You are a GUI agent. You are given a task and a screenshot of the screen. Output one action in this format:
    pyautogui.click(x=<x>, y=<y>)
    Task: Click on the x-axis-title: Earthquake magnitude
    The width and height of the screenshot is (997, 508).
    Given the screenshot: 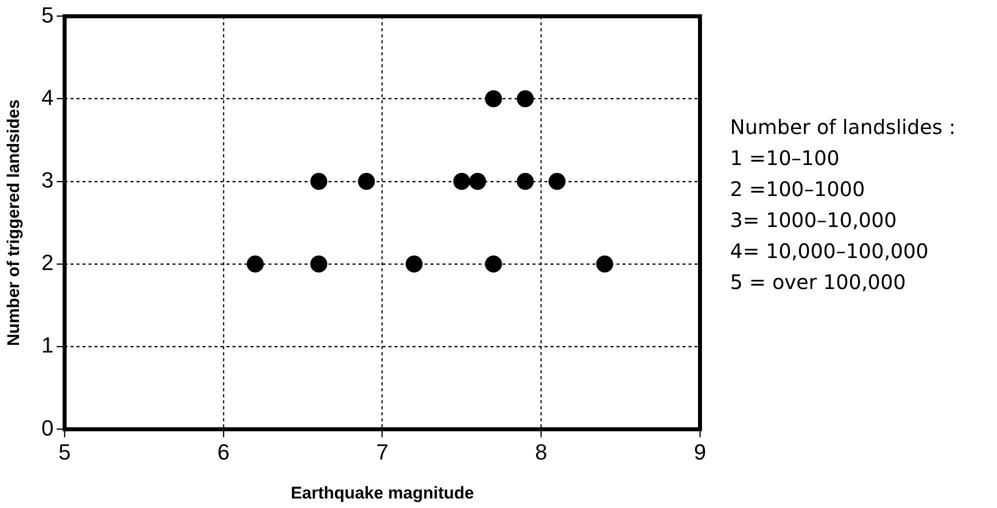 What is the action you would take?
    pyautogui.click(x=382, y=492)
    